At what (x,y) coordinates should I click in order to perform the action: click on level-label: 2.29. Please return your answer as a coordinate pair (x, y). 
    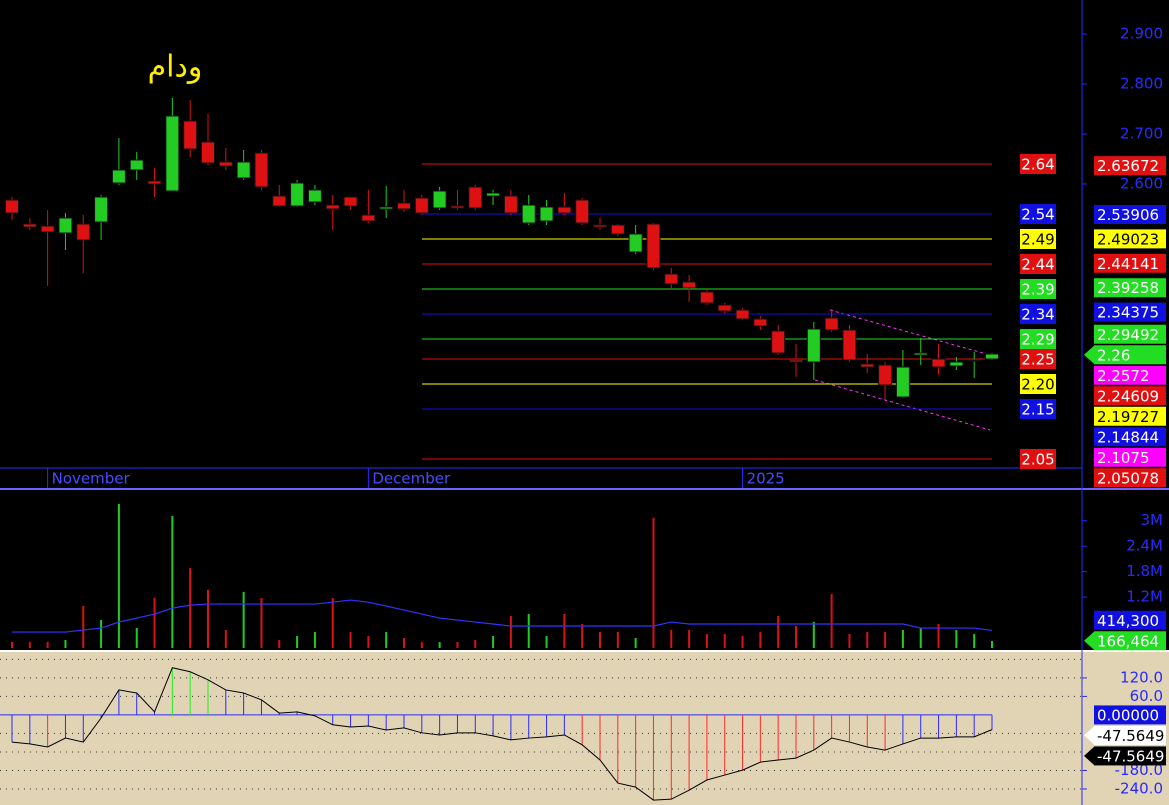
    Looking at the image, I should click on (1037, 340).